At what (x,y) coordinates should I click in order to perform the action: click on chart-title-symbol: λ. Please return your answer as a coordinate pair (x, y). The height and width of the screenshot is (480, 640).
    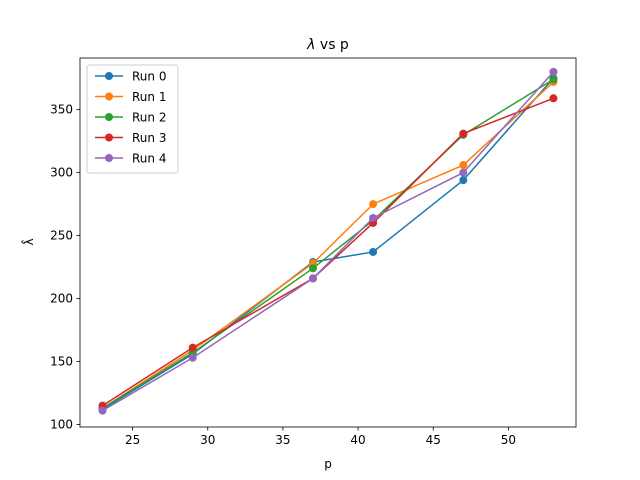
    Looking at the image, I should click on (310, 45).